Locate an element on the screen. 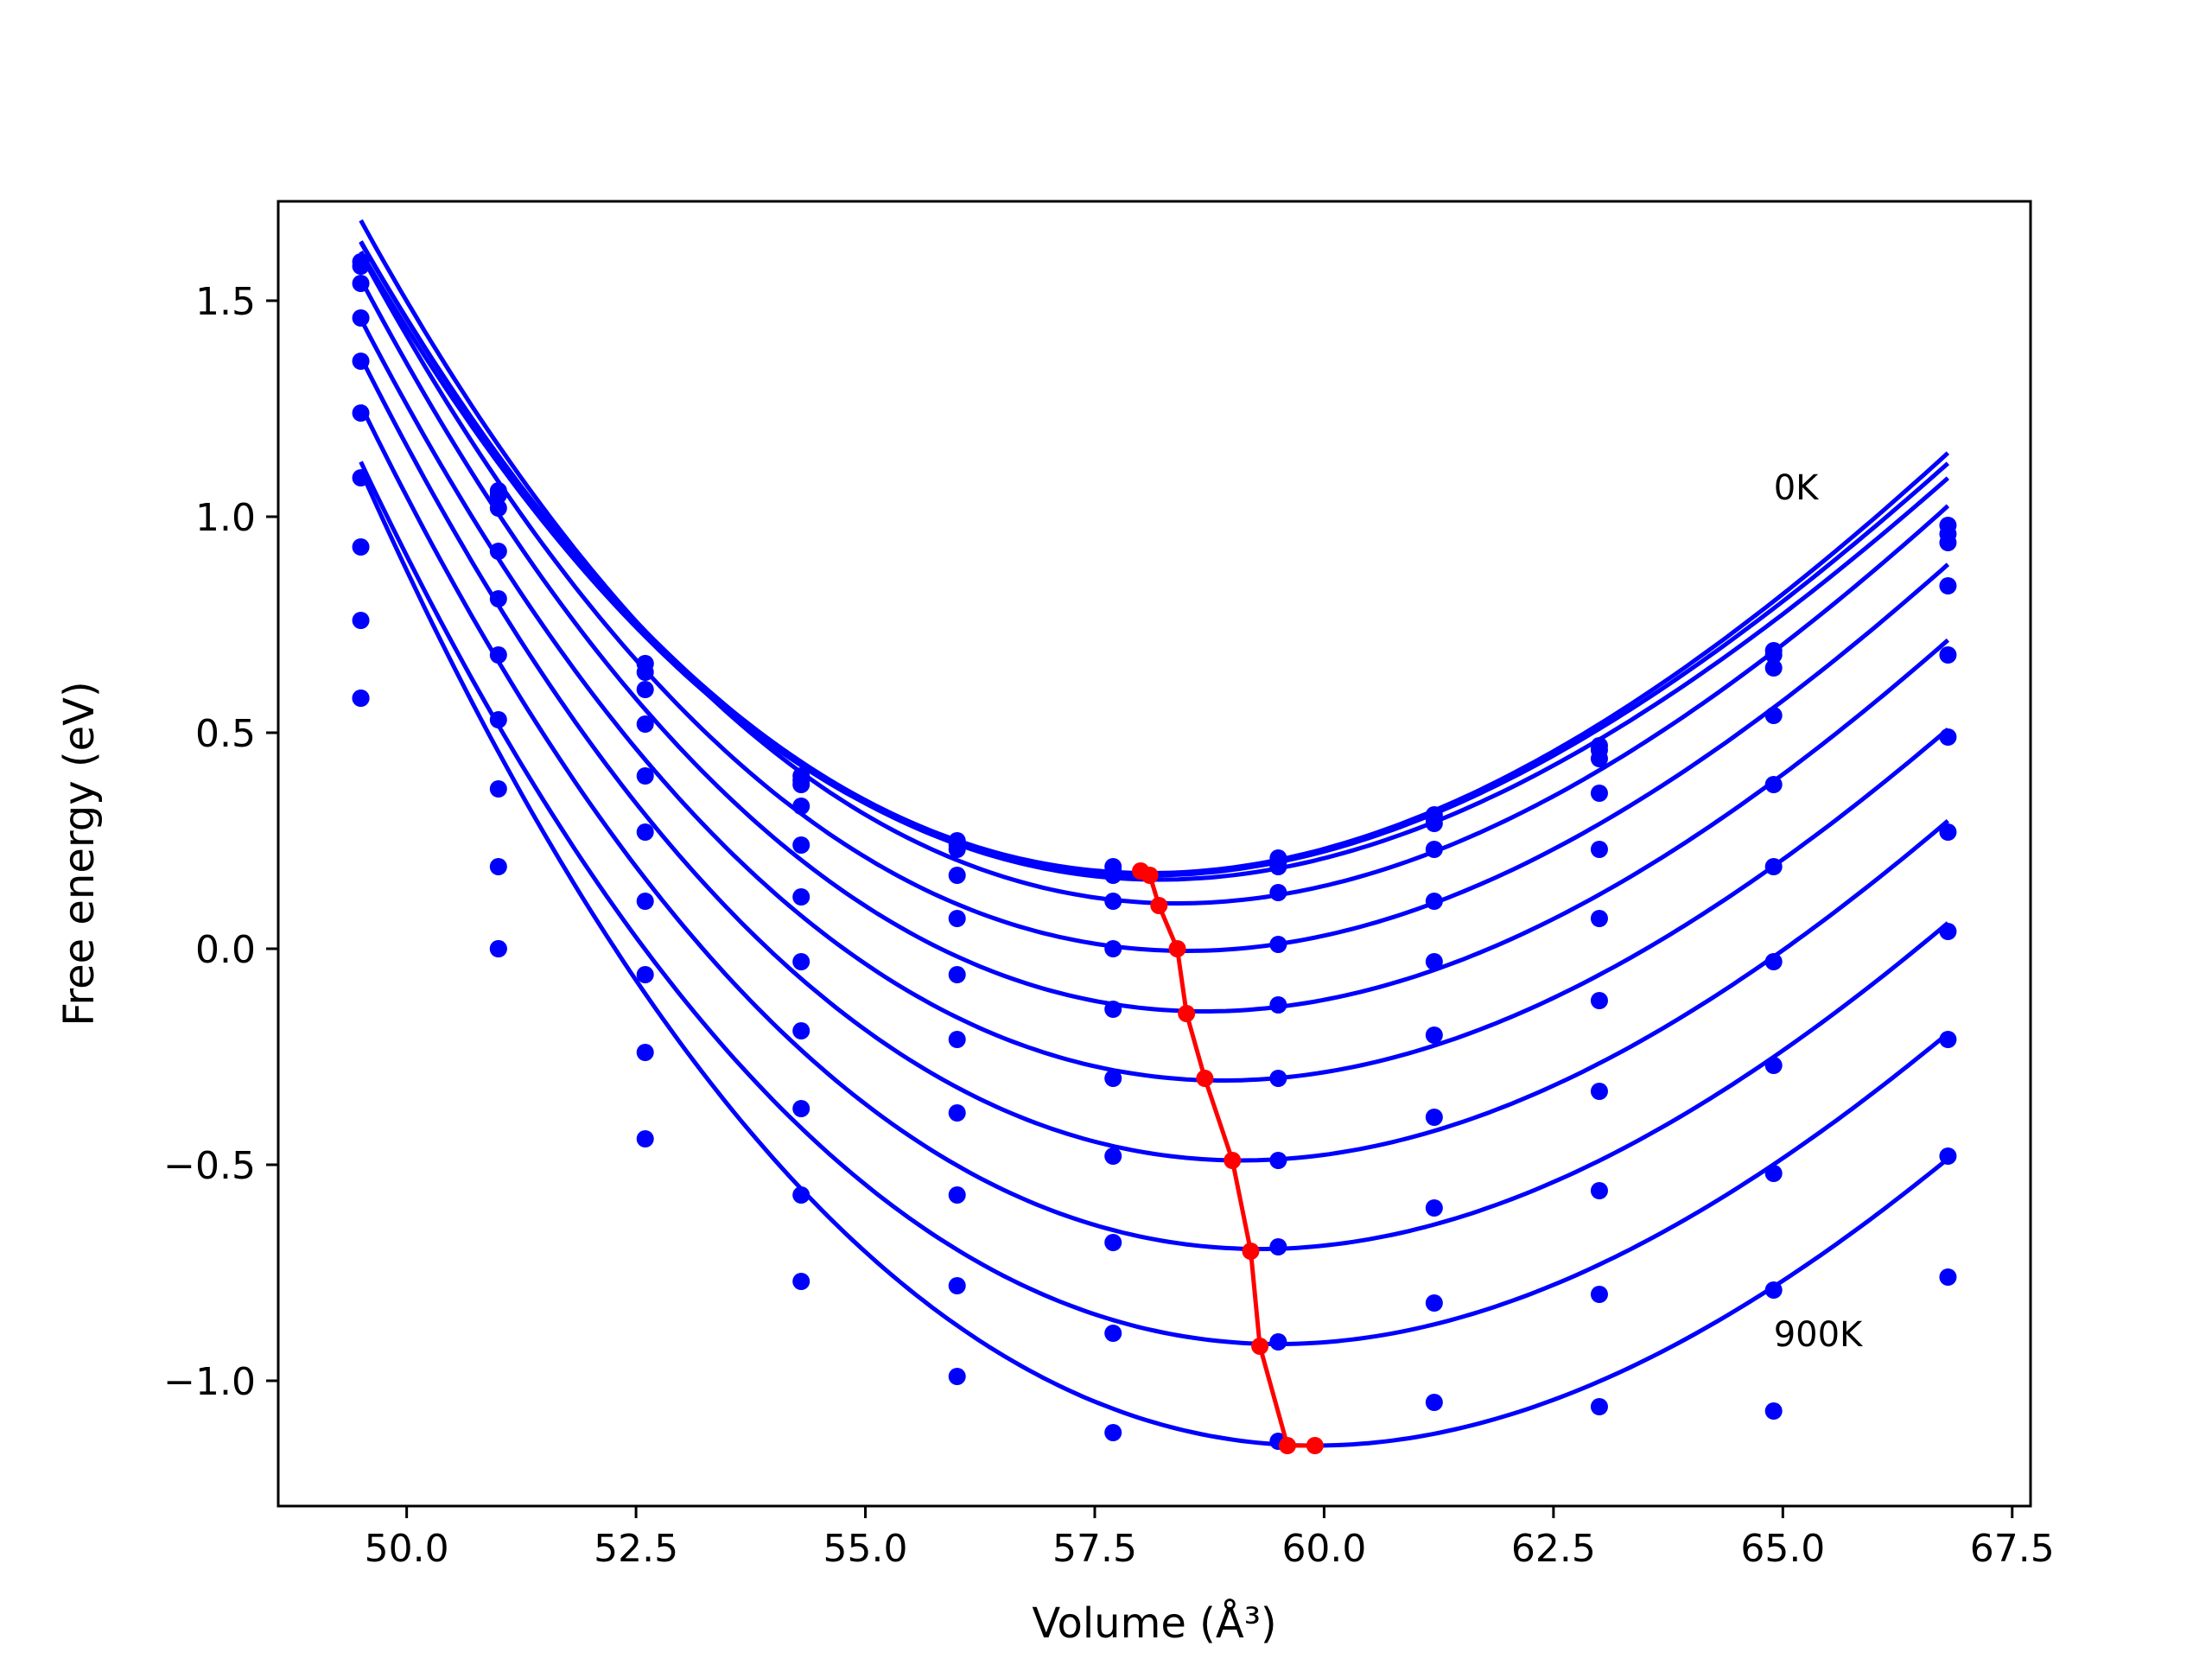 This screenshot has height=1659, width=2212. y-tick-label: 0.5 is located at coordinates (225, 734).